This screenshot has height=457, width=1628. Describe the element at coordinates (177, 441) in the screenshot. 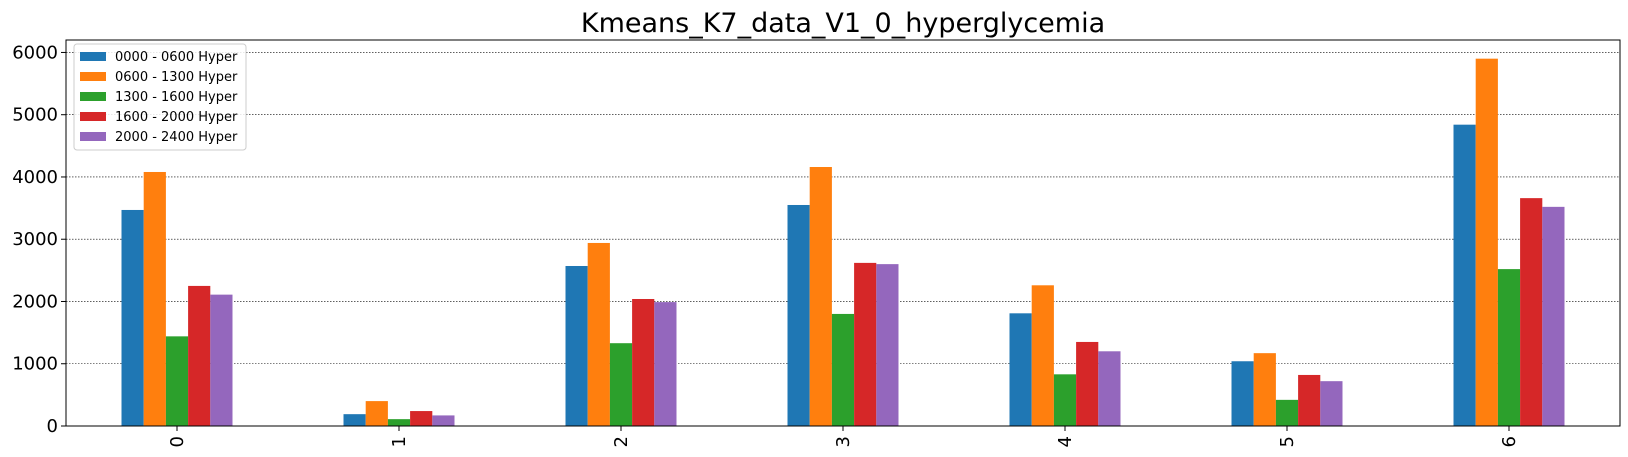

I see `x-tick-label: 0` at that location.